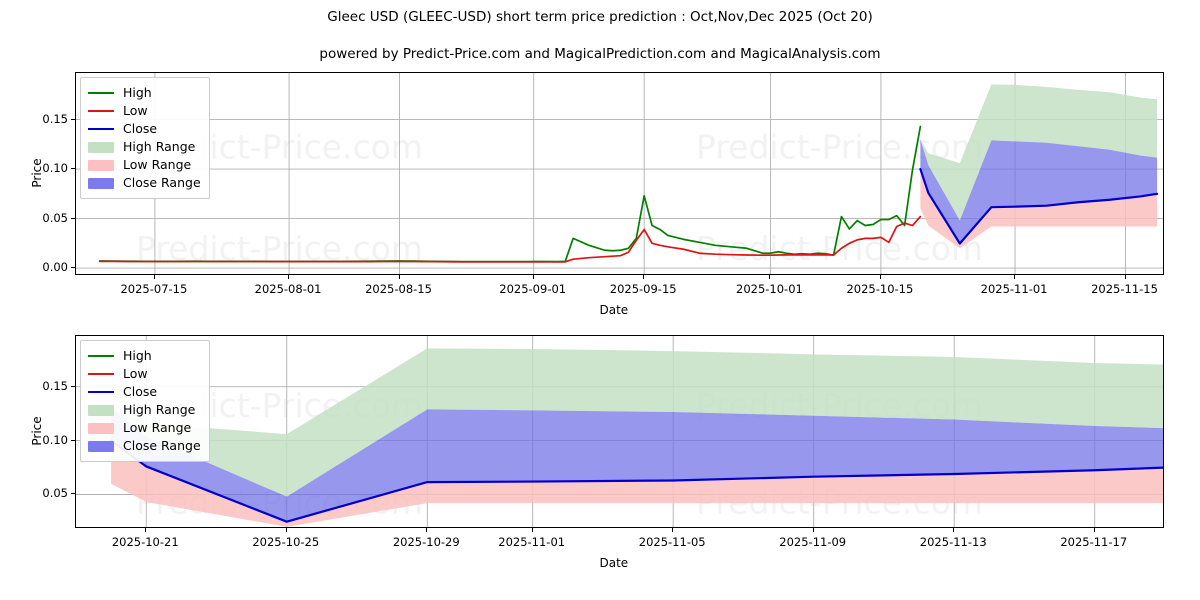 The width and height of the screenshot is (1200, 600). I want to click on x-tick-label: 2025-08-15, so click(398, 289).